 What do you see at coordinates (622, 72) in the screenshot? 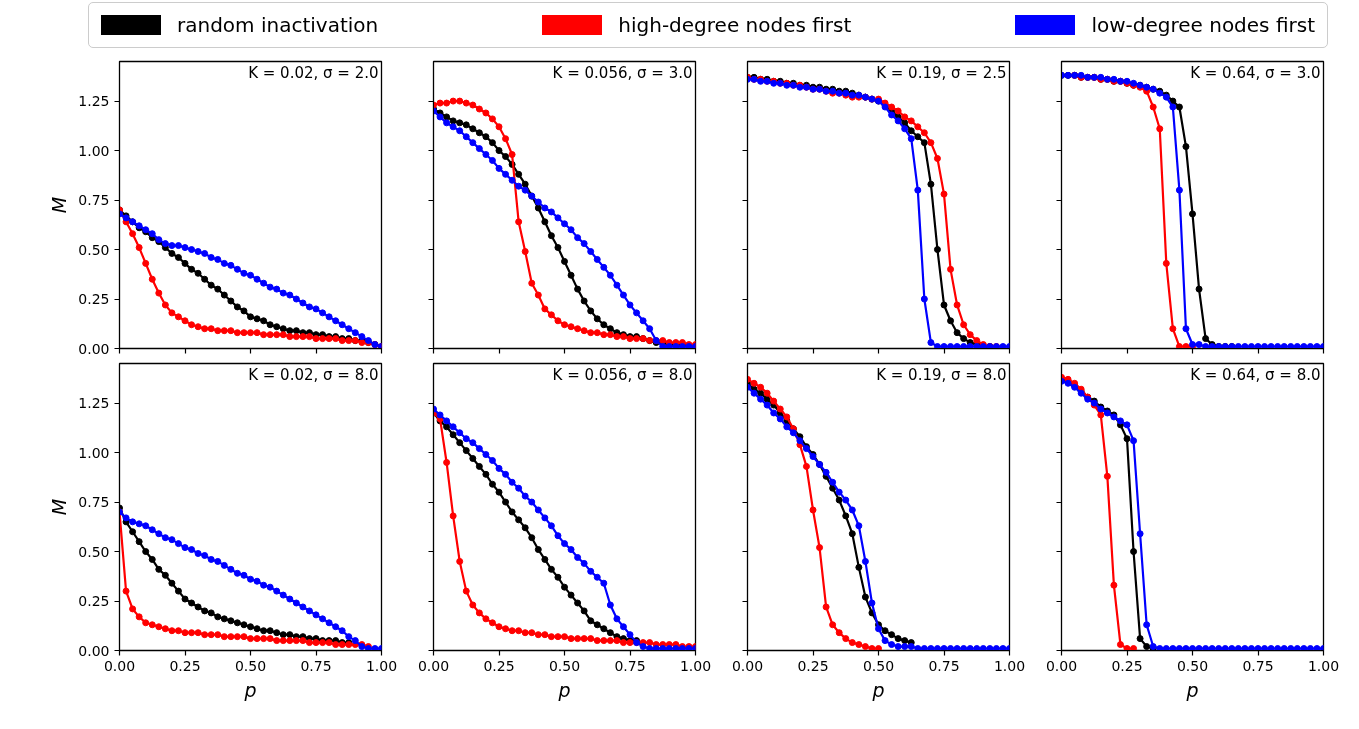
I see `annotation: K = 0.056, σ = 3.0` at bounding box center [622, 72].